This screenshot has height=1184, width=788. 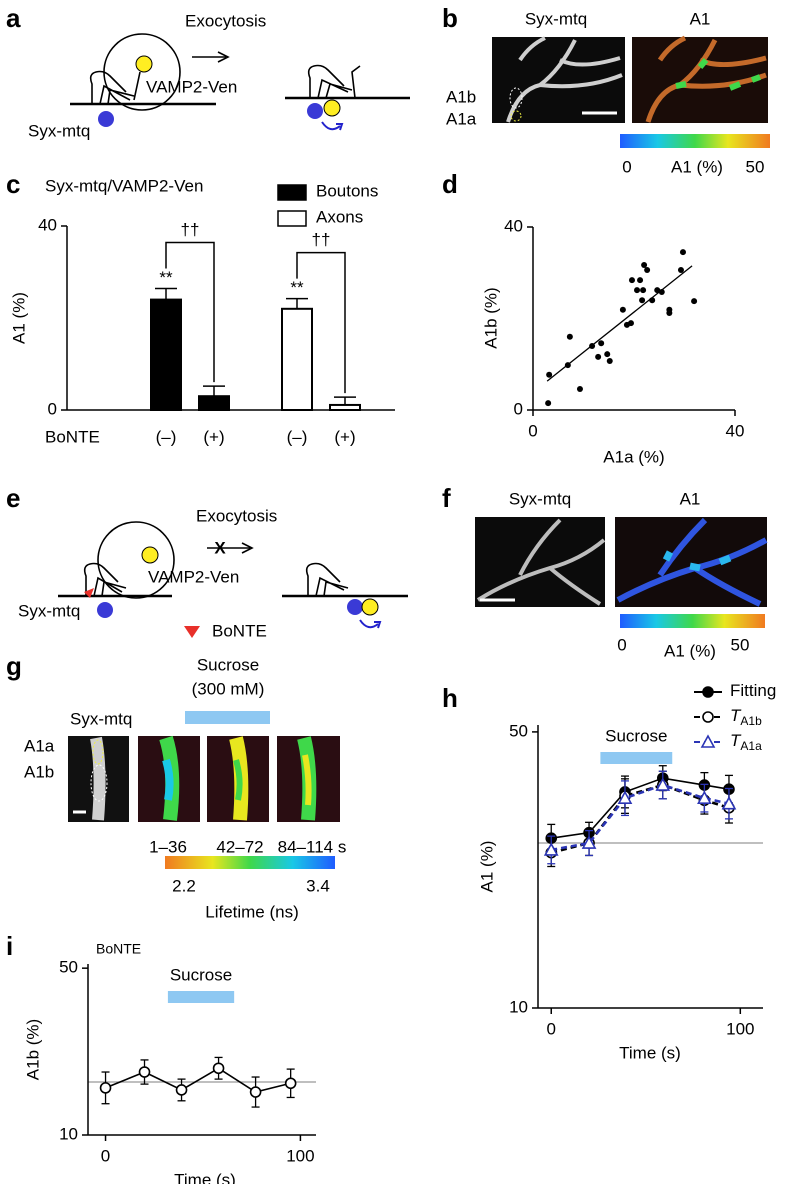 What do you see at coordinates (47, 224) in the screenshot?
I see `y-tick-label: 40` at bounding box center [47, 224].